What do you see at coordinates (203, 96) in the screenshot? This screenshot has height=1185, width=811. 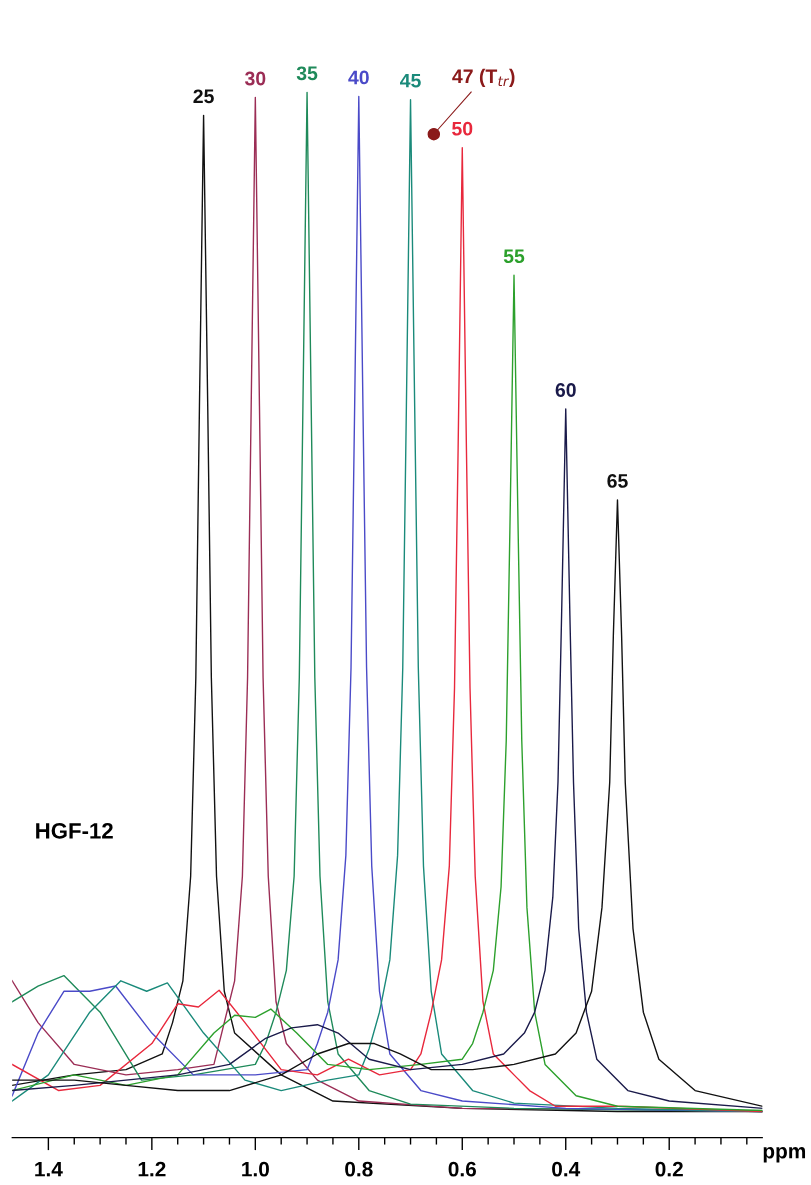 I see `series-label: 25` at bounding box center [203, 96].